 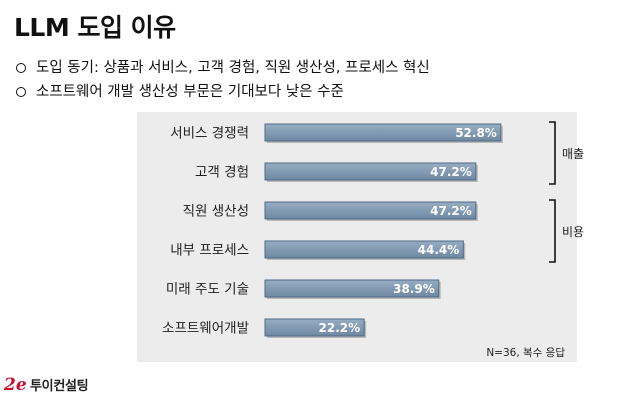 I want to click on bar-value-label: 52.8%, so click(x=476, y=133).